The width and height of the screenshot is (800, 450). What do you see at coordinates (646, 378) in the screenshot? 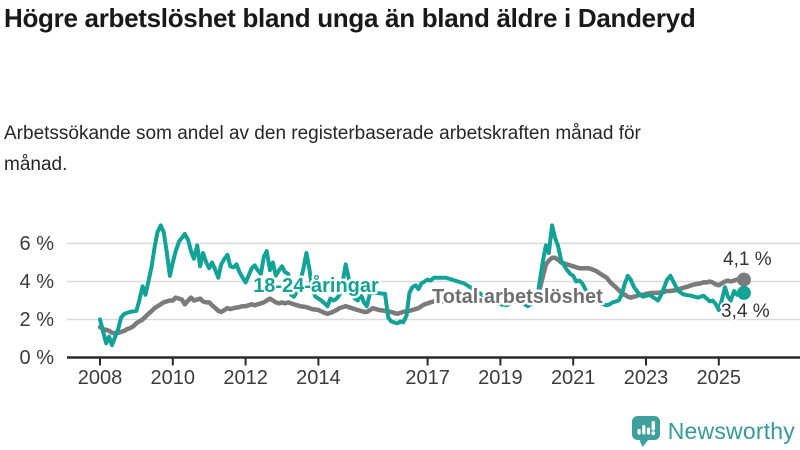
I see `x-tick-label: 2023` at bounding box center [646, 378].